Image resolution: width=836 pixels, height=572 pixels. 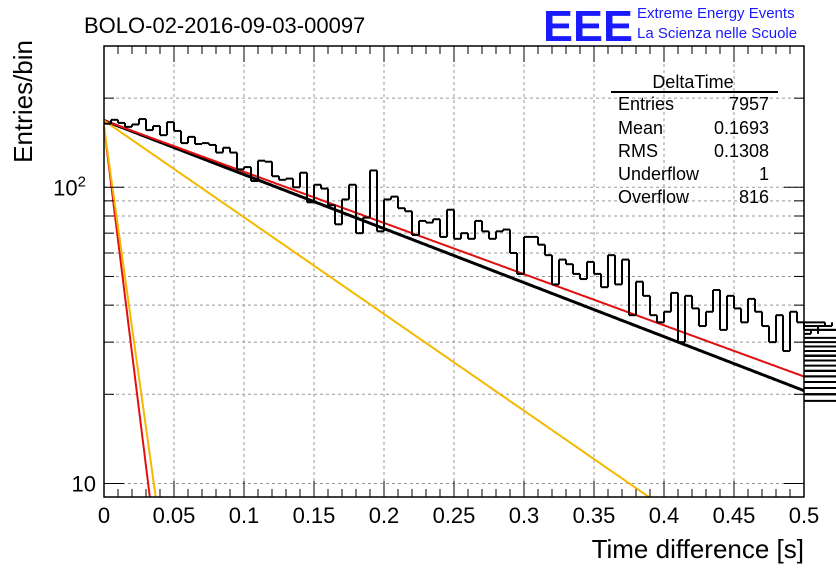 What do you see at coordinates (716, 13) in the screenshot?
I see `logo-line-1: Extreme Energy Events` at bounding box center [716, 13].